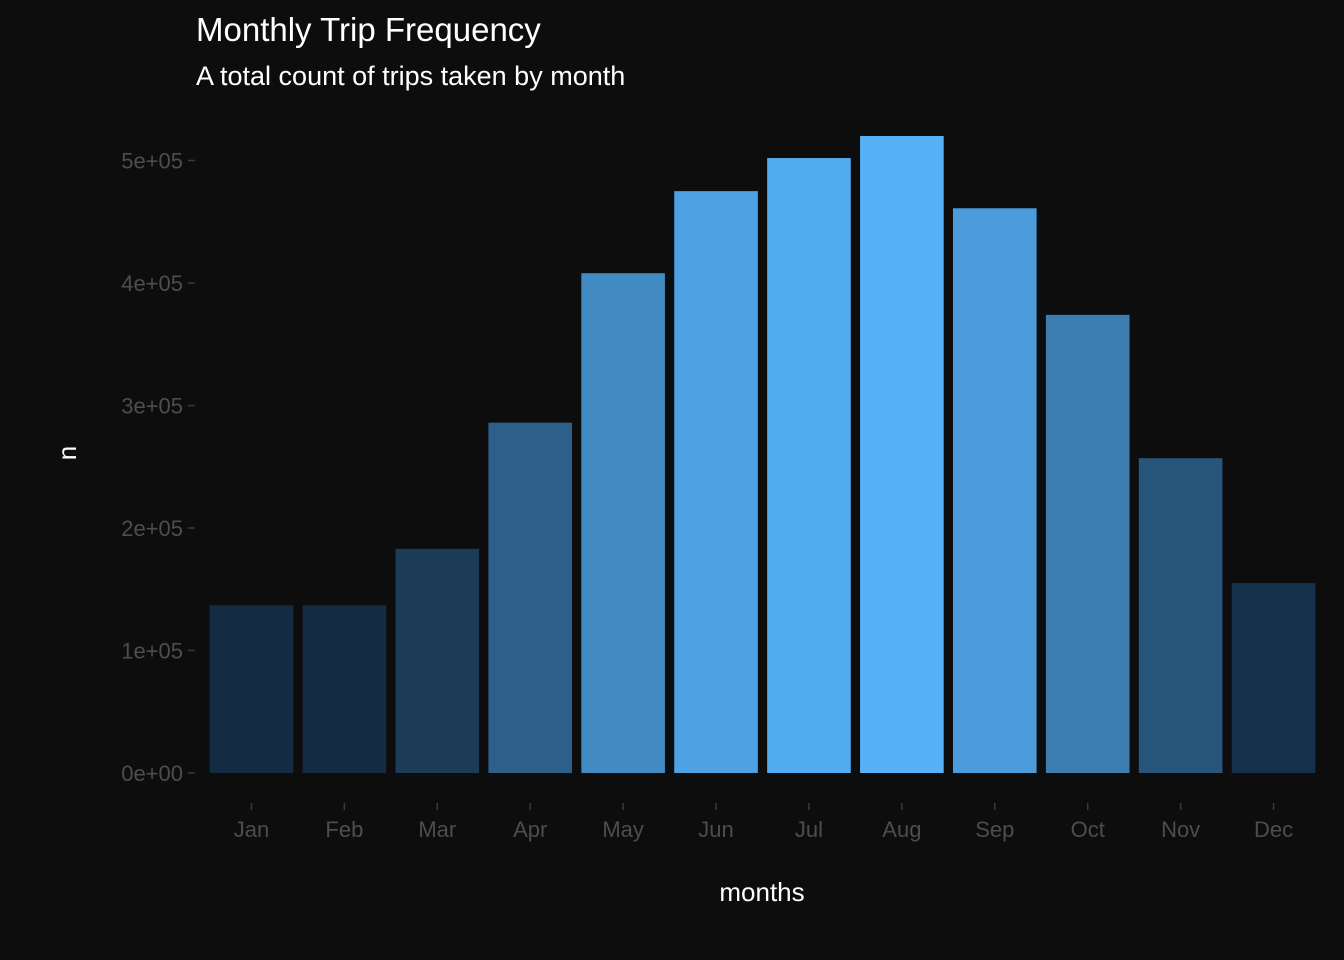  What do you see at coordinates (809, 466) in the screenshot?
I see `bar-jul` at bounding box center [809, 466].